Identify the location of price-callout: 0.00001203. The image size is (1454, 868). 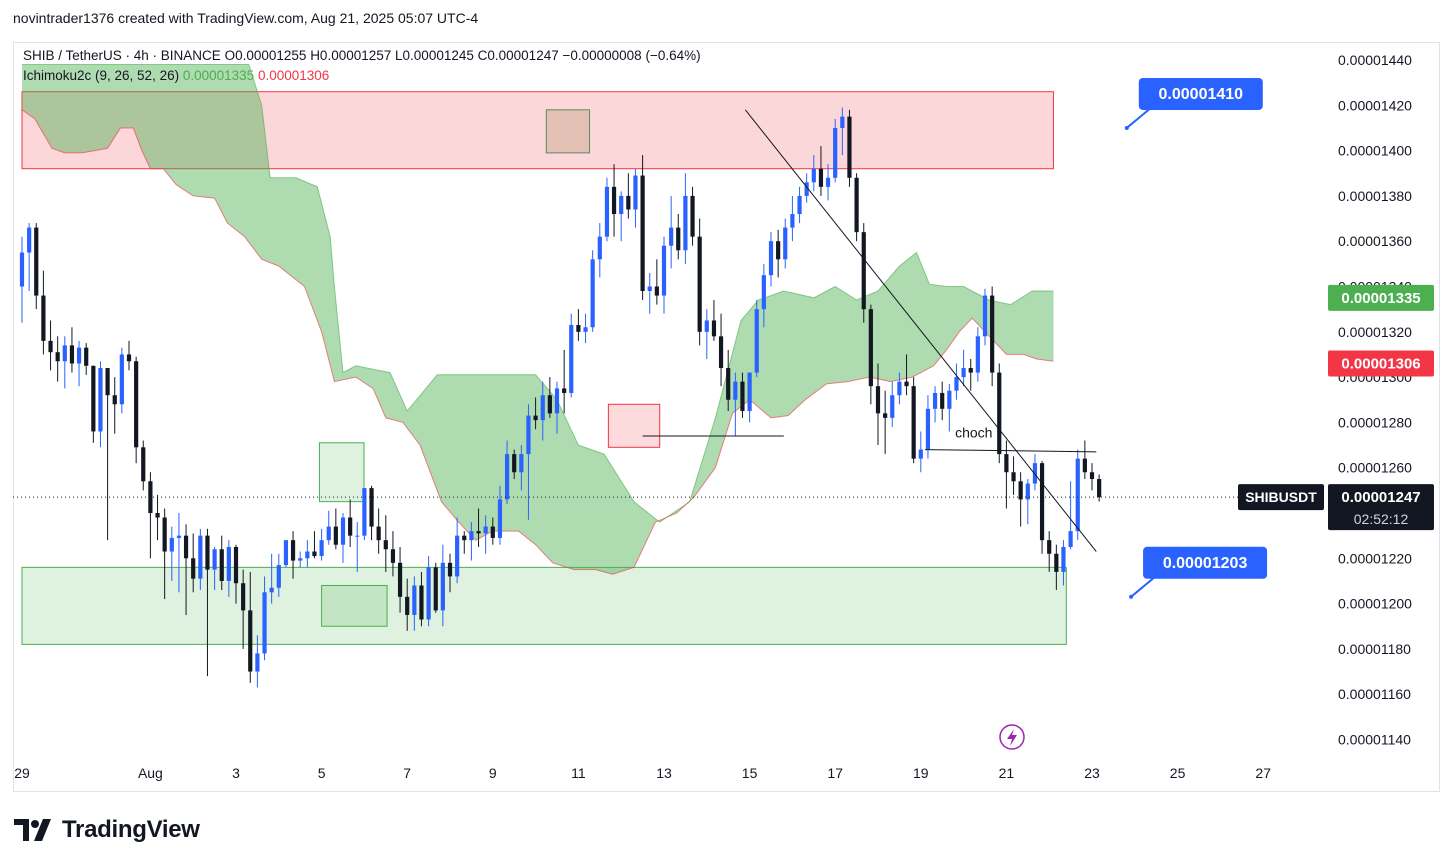
(1198, 572).